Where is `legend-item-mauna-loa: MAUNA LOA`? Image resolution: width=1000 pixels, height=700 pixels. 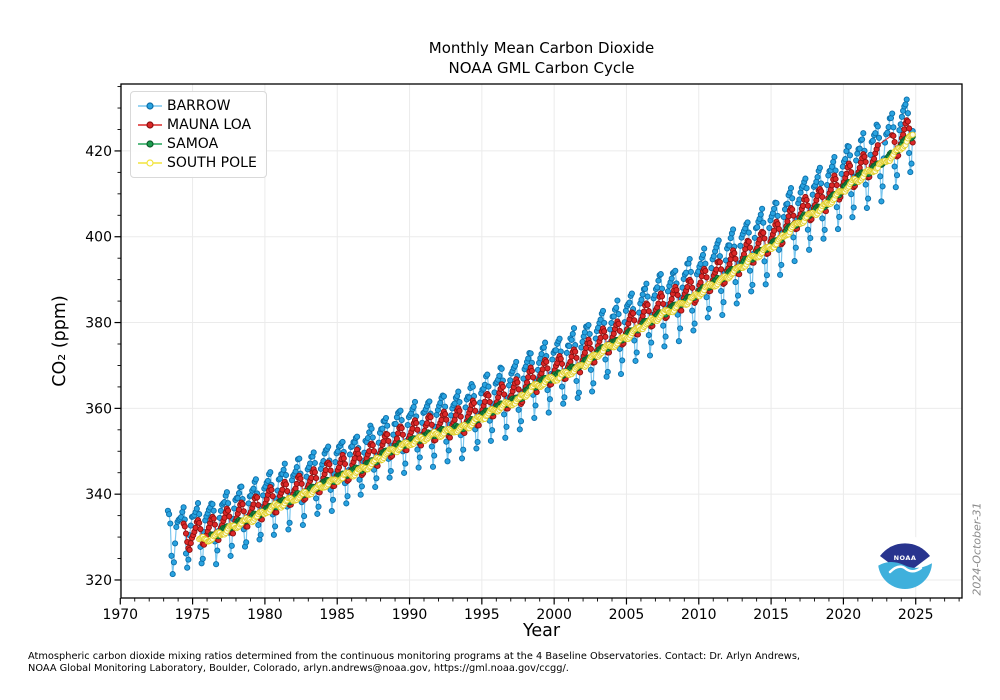 legend-item-mauna-loa: MAUNA LOA is located at coordinates (197, 125).